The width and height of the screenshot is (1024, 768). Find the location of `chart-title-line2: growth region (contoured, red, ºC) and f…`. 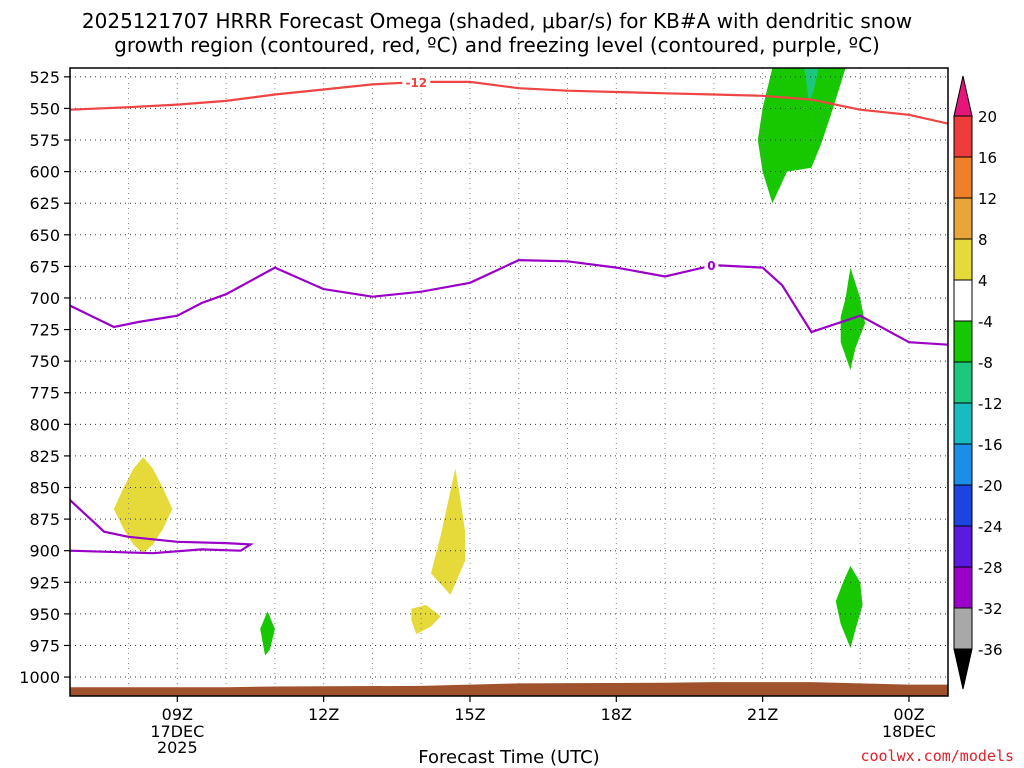

chart-title-line2: growth region (contoured, red, ºC) and f… is located at coordinates (497, 45).